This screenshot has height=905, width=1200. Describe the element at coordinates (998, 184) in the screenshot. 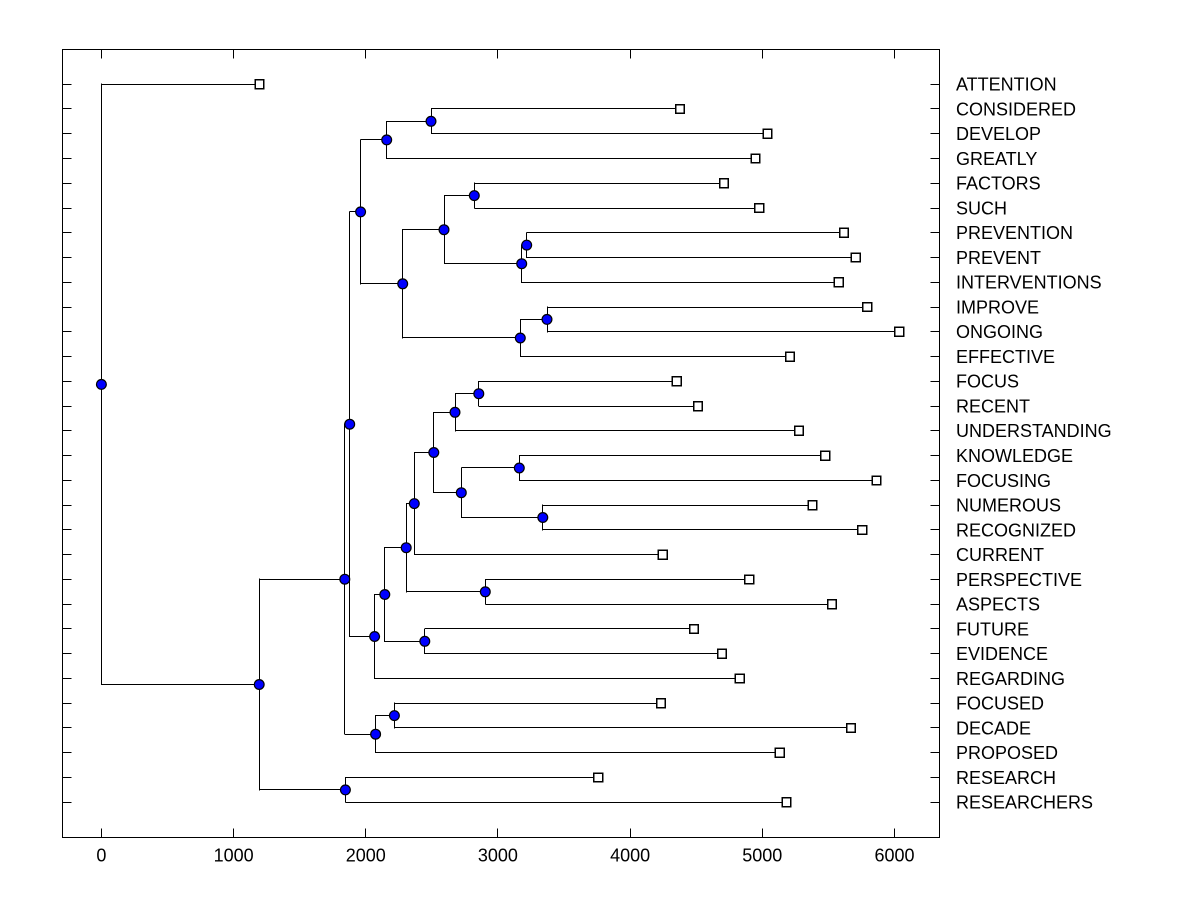

I see `svg-text: FACTORS` at that location.